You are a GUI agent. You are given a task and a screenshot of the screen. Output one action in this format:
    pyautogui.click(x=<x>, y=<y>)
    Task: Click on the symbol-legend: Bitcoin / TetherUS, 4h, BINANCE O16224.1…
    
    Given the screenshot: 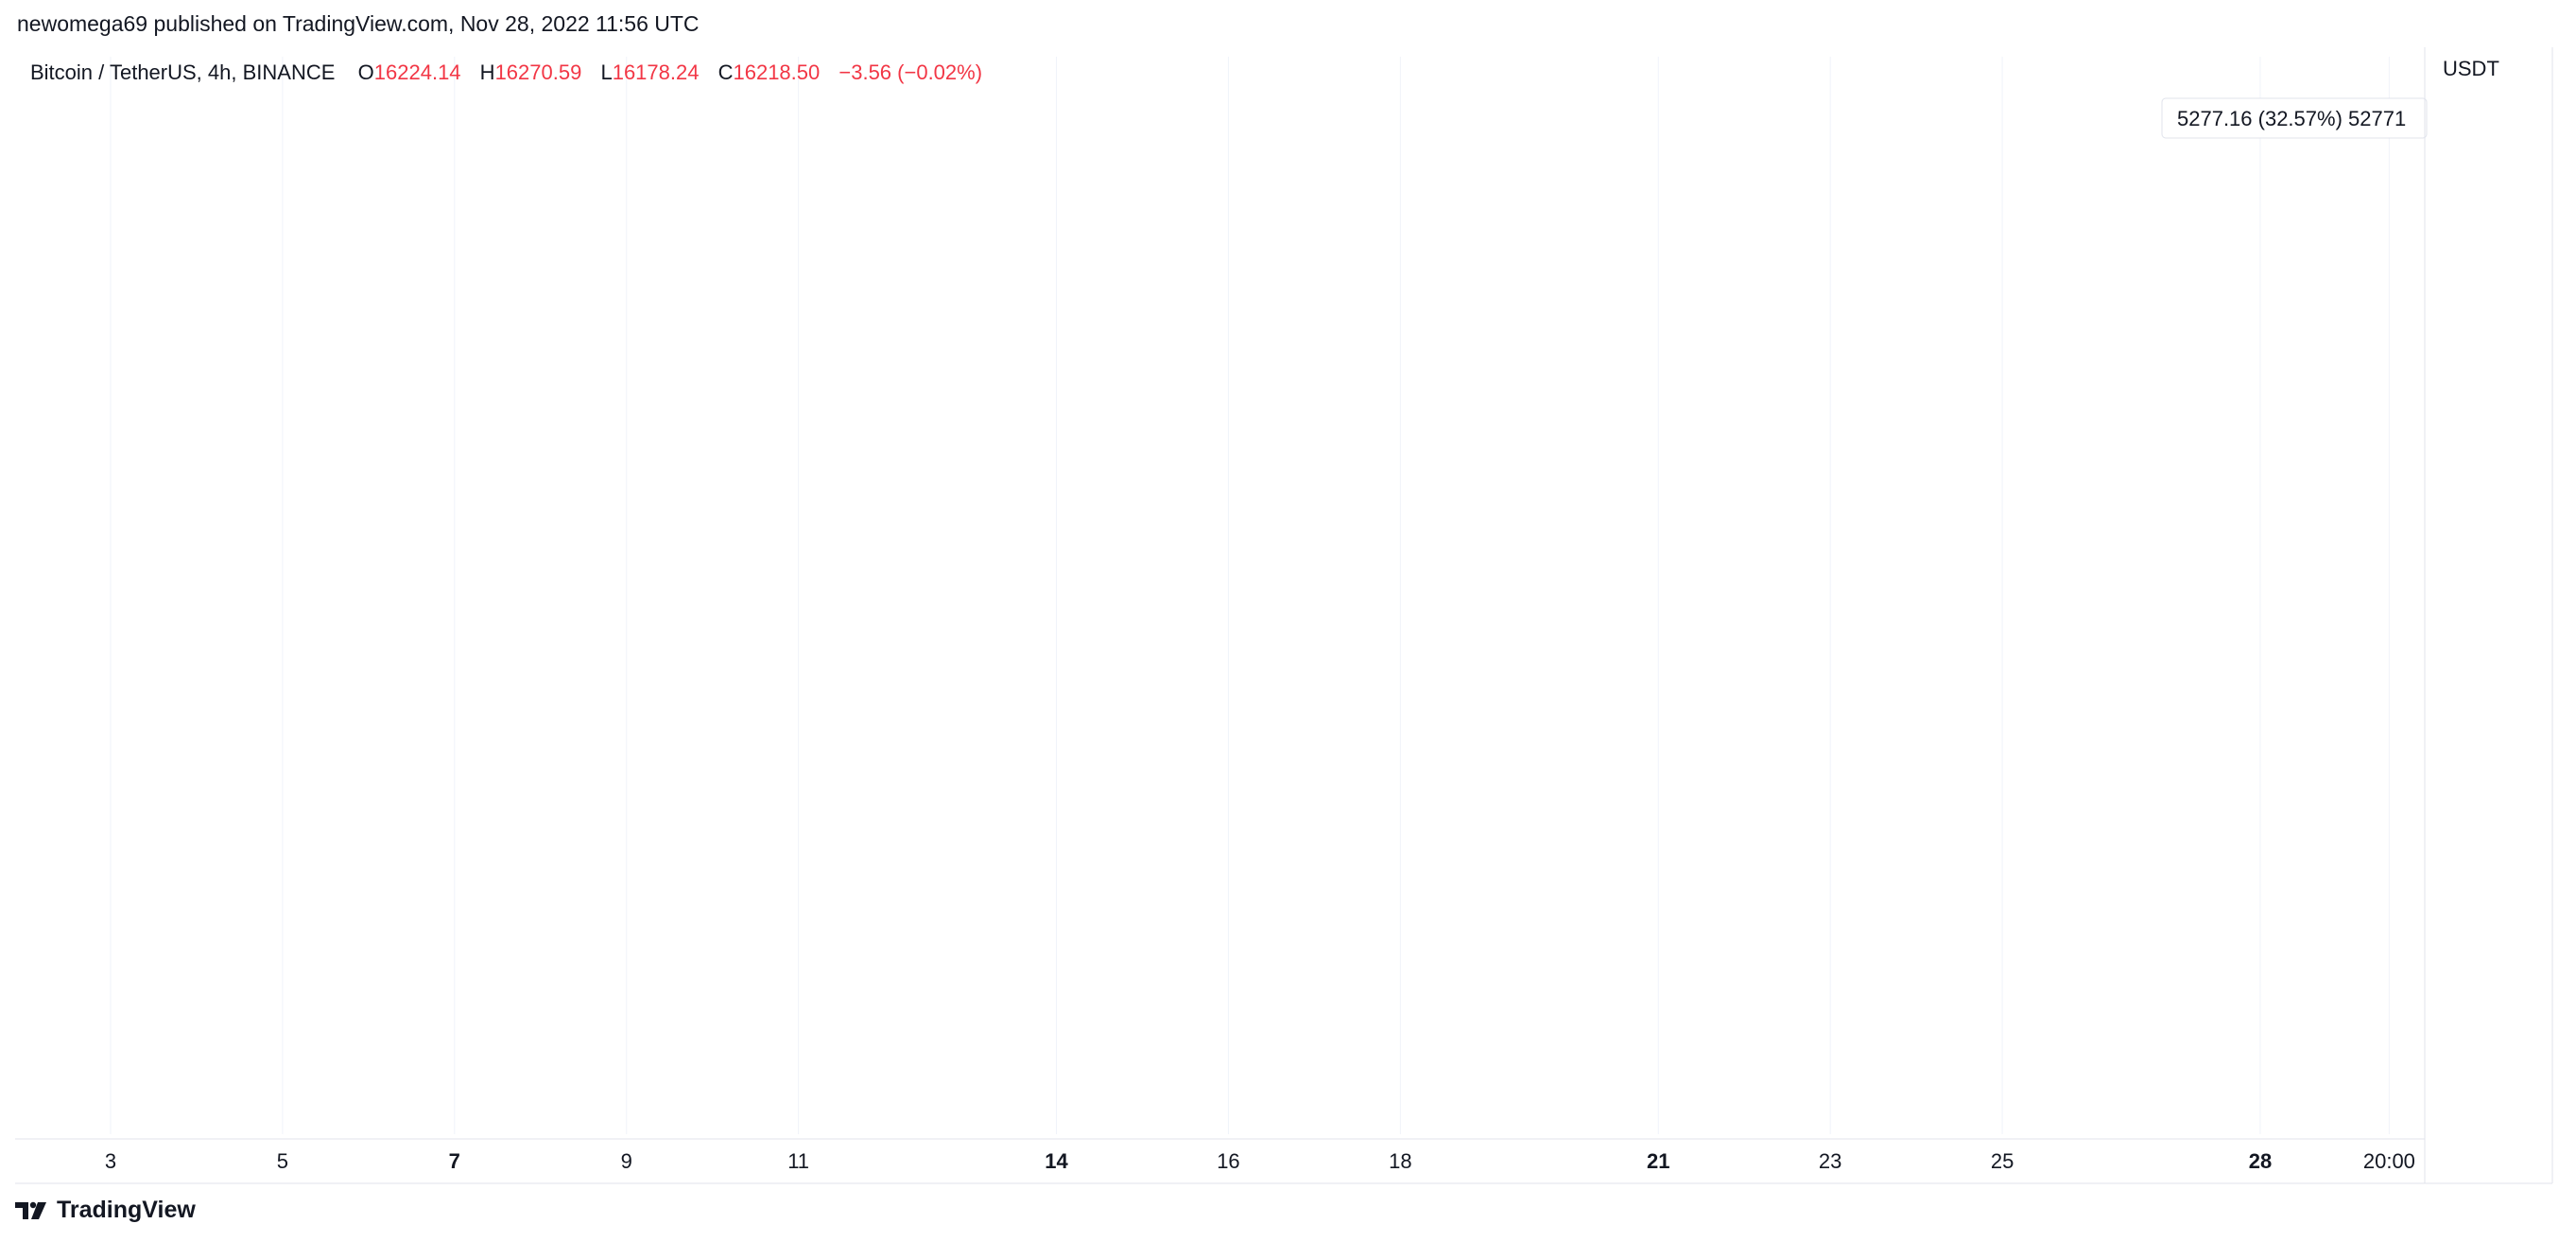 What is the action you would take?
    pyautogui.click(x=513, y=72)
    